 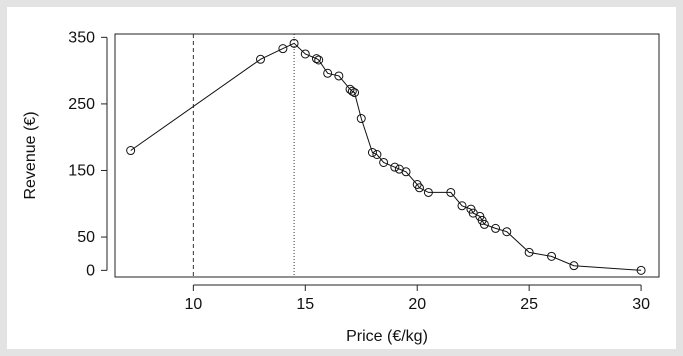 I want to click on x-axis: 10 15 20 25 30, so click(x=417, y=298).